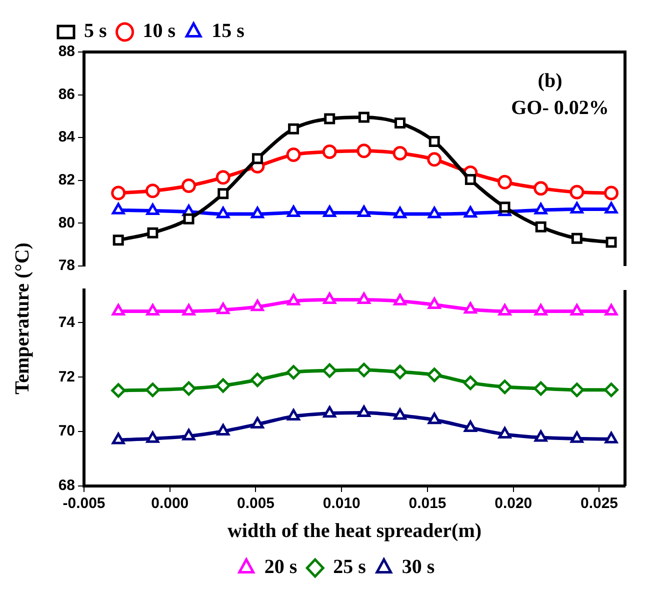  I want to click on y-tick-label: 78, so click(66, 265).